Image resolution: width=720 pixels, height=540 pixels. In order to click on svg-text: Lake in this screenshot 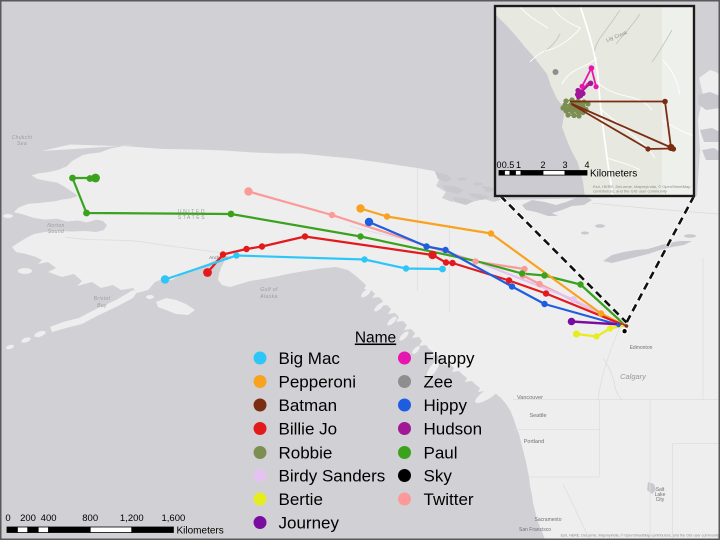, I will do `click(660, 495)`.